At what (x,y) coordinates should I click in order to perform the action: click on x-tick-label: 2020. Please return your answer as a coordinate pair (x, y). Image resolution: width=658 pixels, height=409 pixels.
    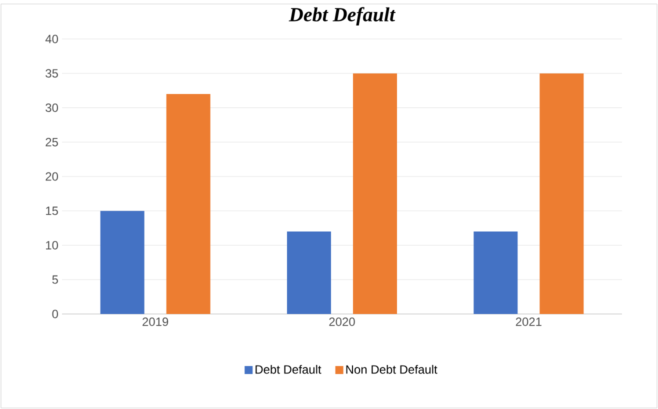
    Looking at the image, I should click on (342, 322).